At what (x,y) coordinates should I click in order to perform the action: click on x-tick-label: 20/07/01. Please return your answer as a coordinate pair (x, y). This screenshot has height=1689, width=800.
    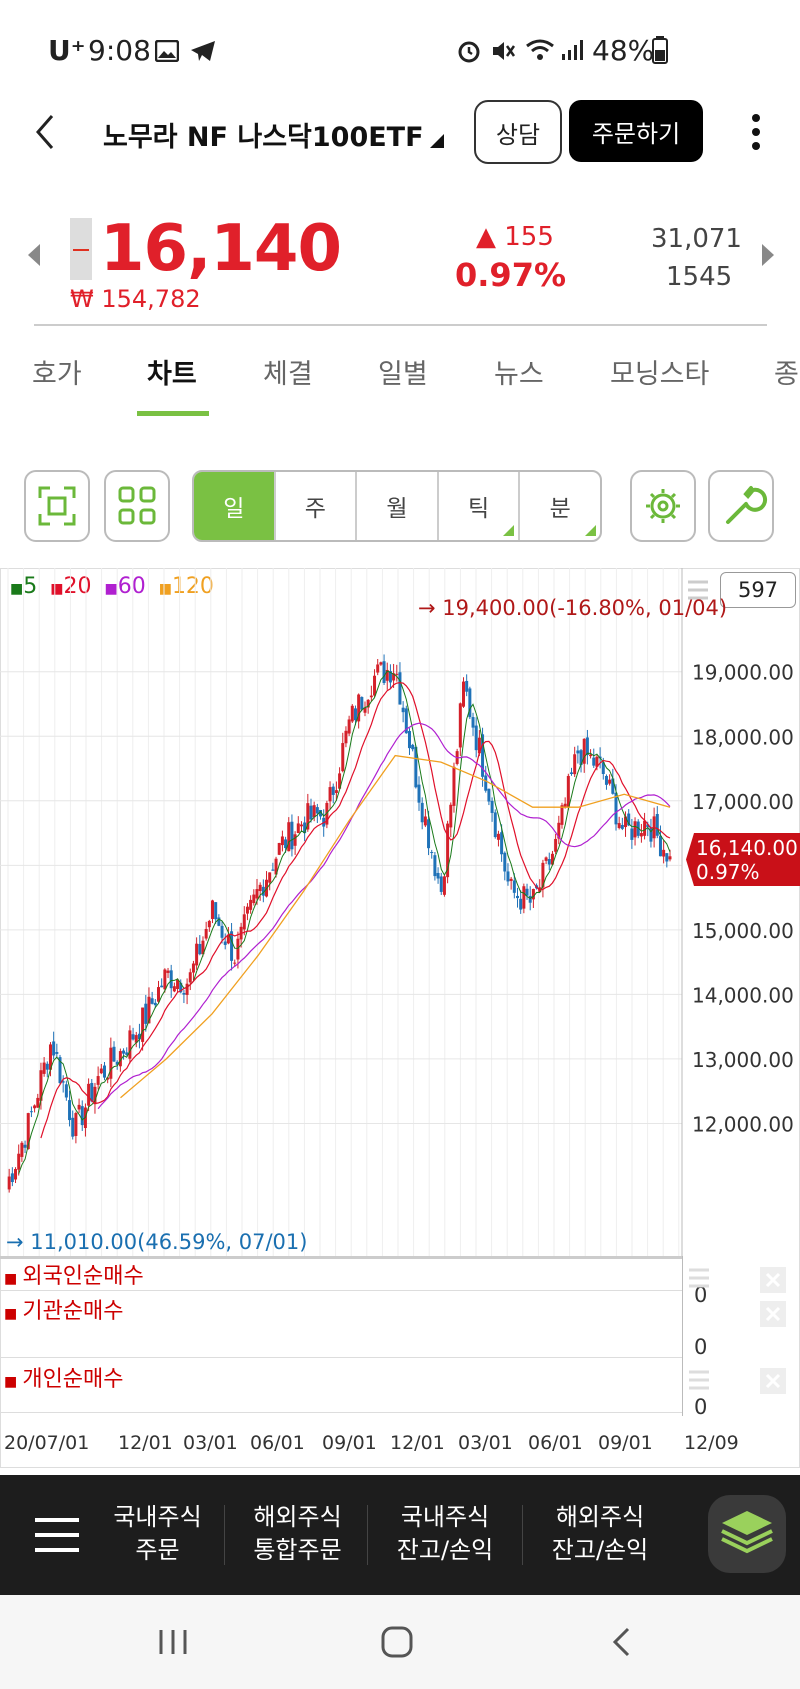
    Looking at the image, I should click on (47, 1443).